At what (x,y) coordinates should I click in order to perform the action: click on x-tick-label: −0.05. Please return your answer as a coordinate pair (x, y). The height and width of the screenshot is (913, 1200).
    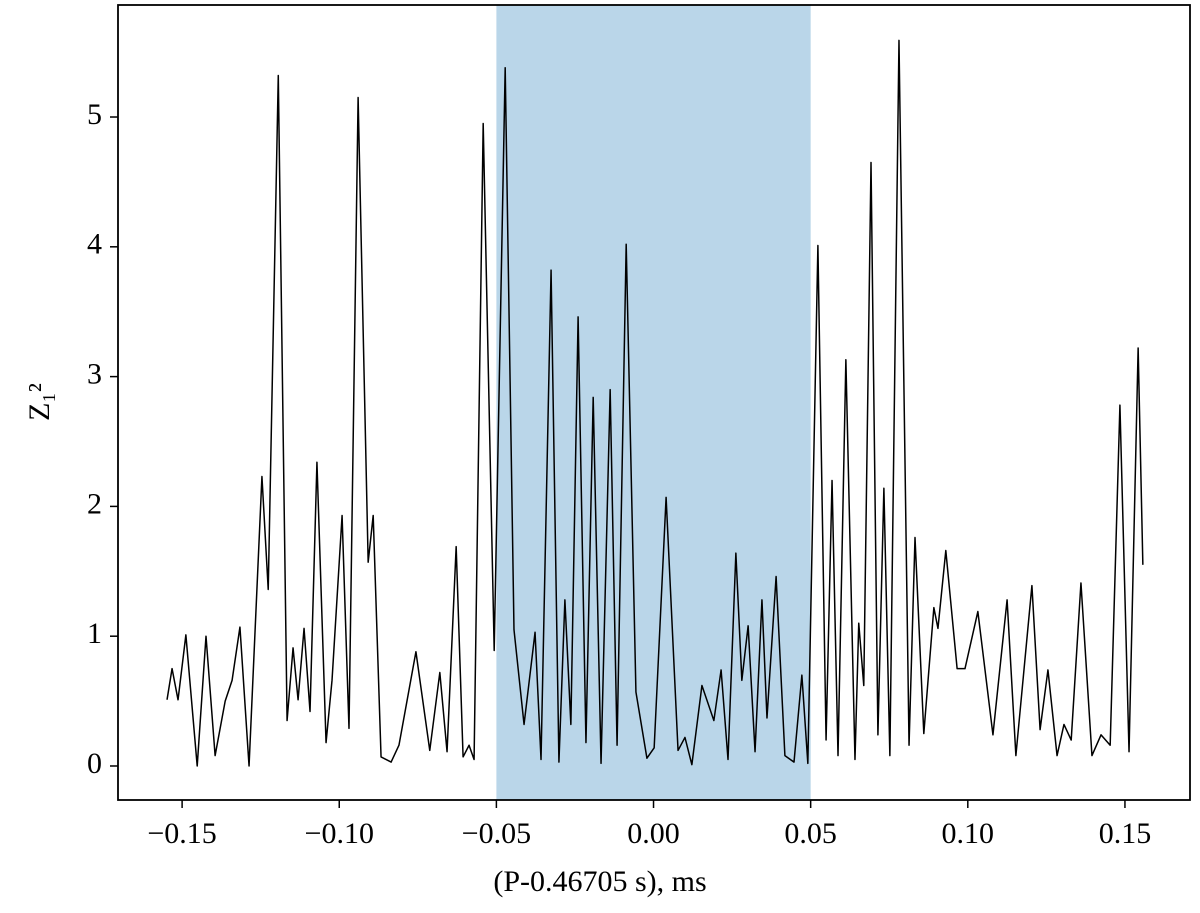
    Looking at the image, I should click on (496, 833).